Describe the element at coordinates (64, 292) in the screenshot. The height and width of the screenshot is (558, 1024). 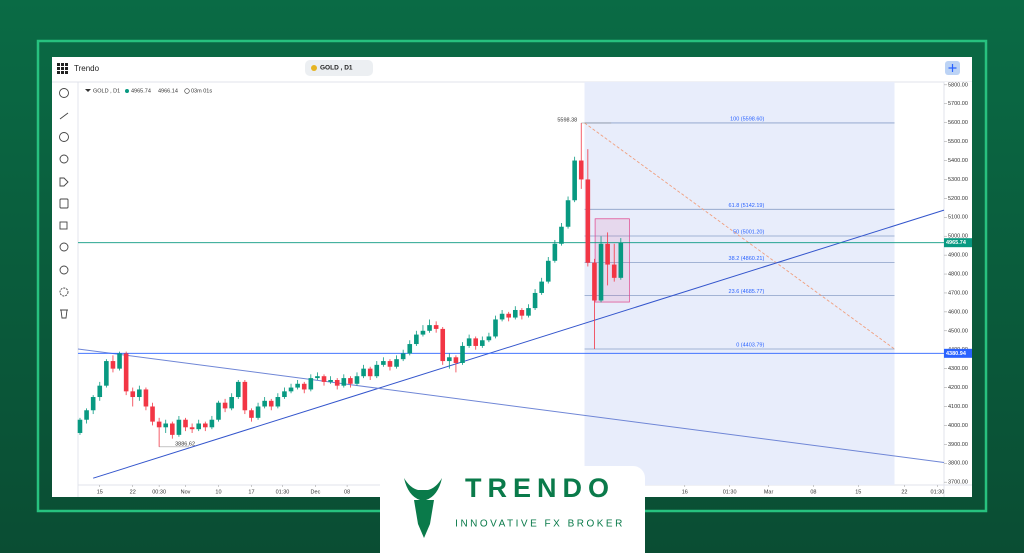
I see `tool-zoom` at that location.